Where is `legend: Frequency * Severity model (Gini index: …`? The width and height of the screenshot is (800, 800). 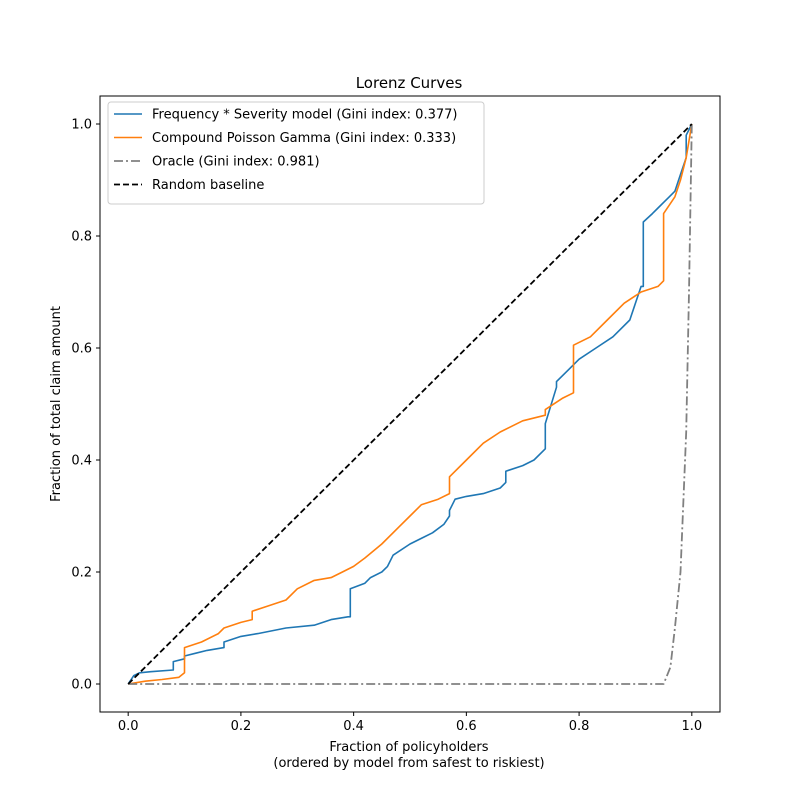
legend: Frequency * Severity model (Gini index: … is located at coordinates (296, 153).